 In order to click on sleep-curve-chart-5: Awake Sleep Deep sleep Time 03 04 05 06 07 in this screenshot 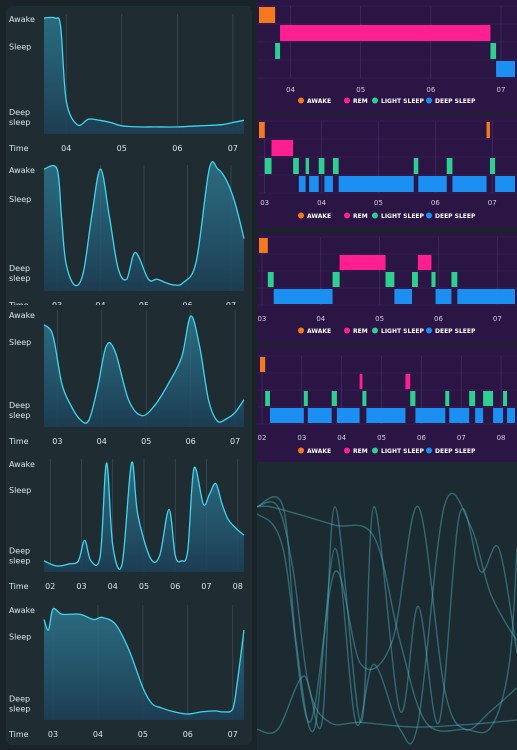, I will do `click(123, 671)`.